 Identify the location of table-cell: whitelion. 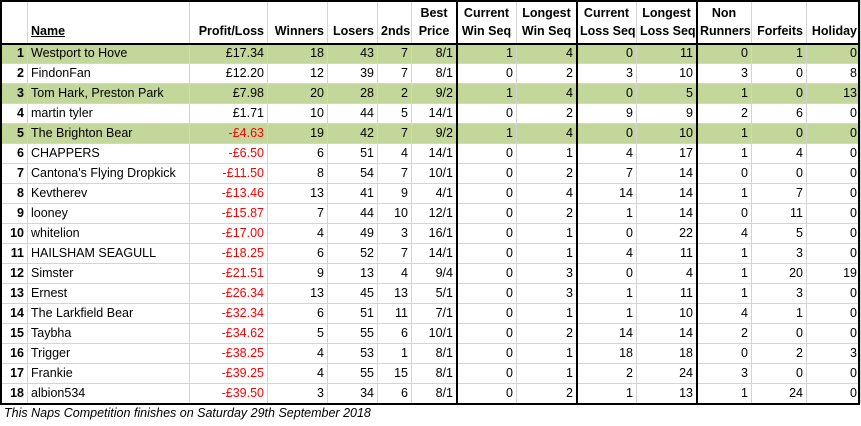
(109, 234).